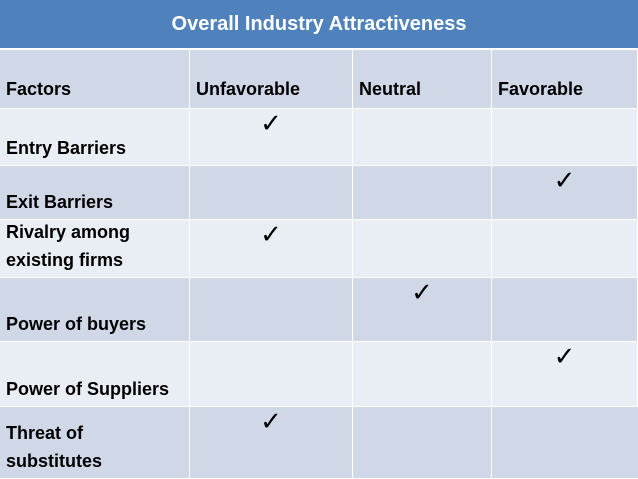  I want to click on cell-suppliers-neutral, so click(422, 374).